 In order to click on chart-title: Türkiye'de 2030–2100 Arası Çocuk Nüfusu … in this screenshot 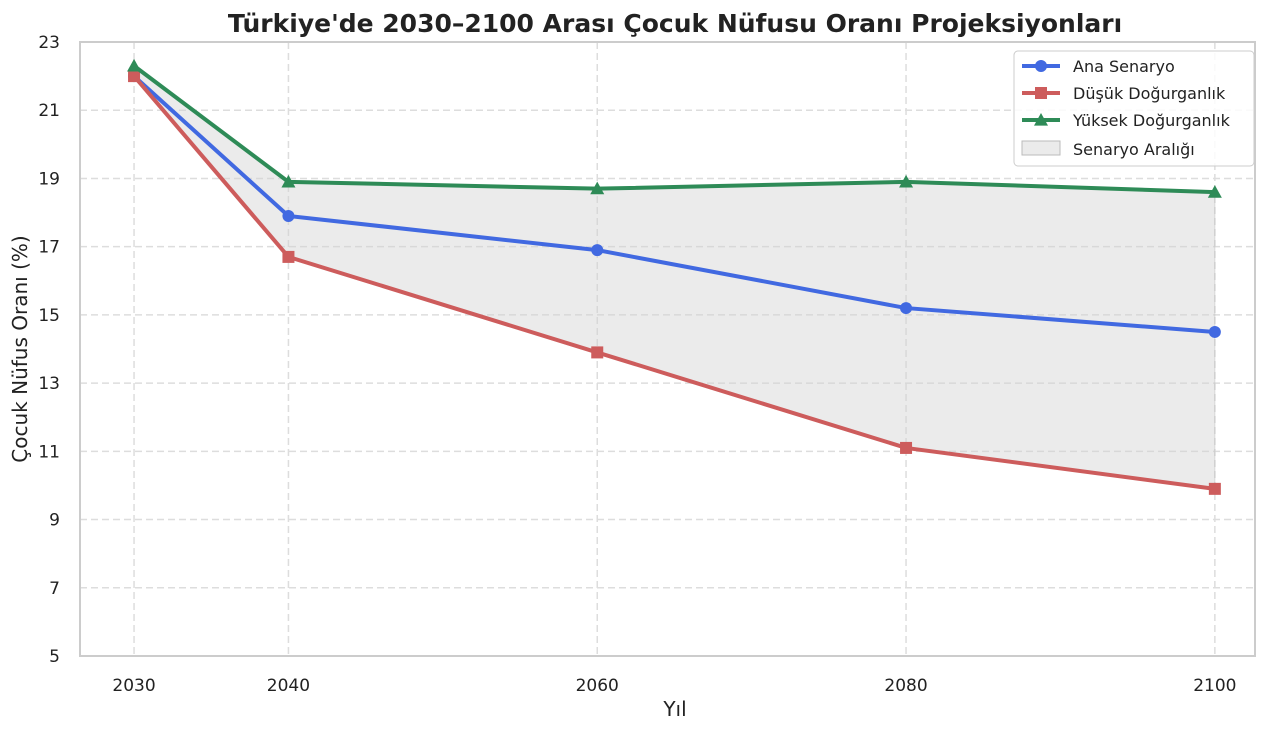, I will do `click(675, 23)`.